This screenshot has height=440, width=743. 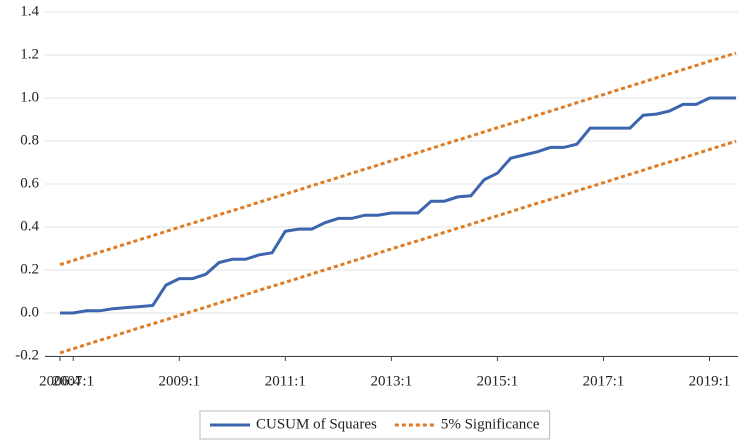 I want to click on legend-label: CUSUM of Squares, so click(x=316, y=424).